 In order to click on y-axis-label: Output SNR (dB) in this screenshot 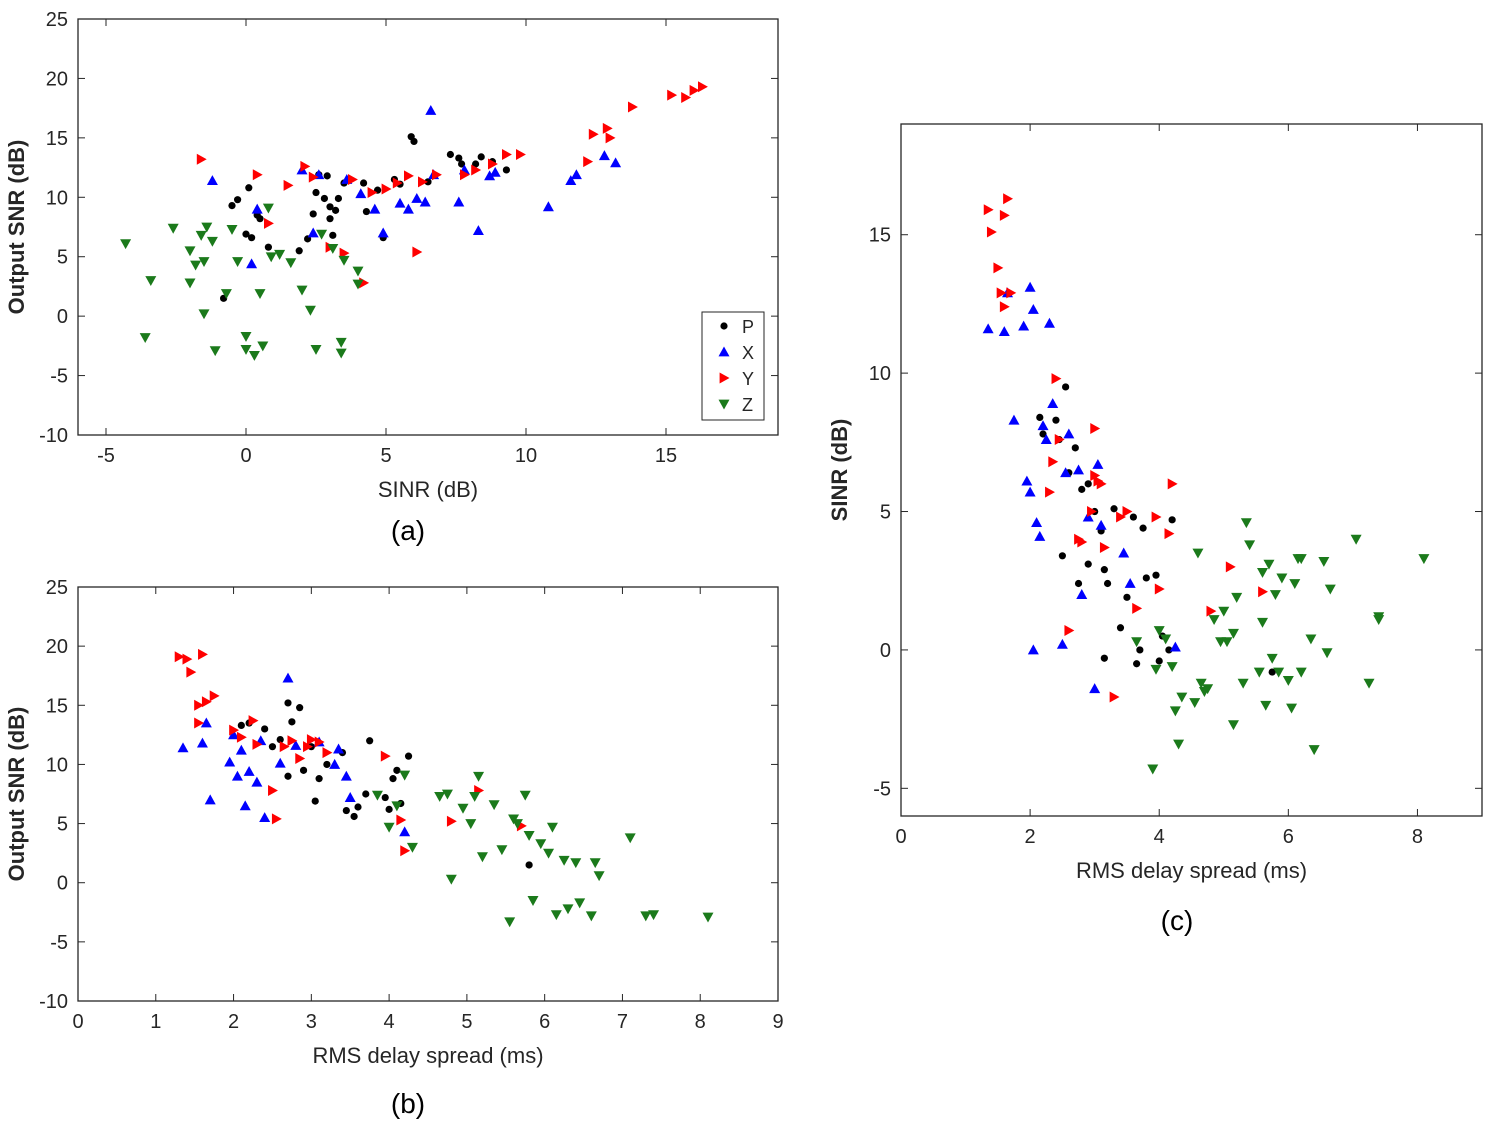, I will do `click(16, 794)`.